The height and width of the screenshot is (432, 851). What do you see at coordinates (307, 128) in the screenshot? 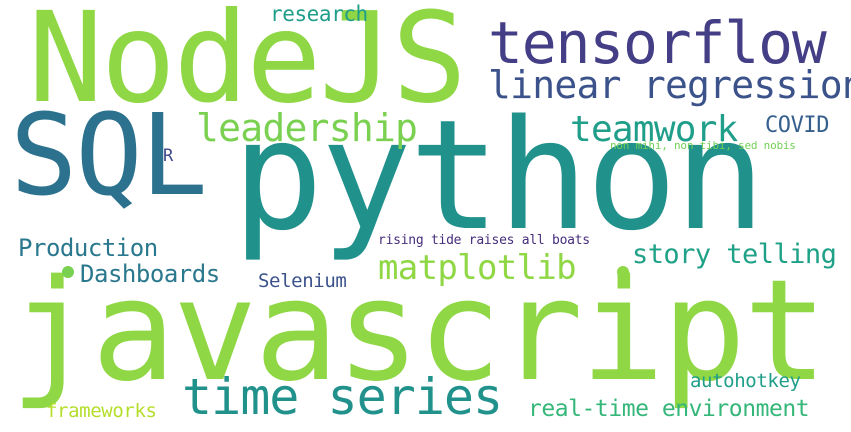
I see `word-leadership: leadership` at bounding box center [307, 128].